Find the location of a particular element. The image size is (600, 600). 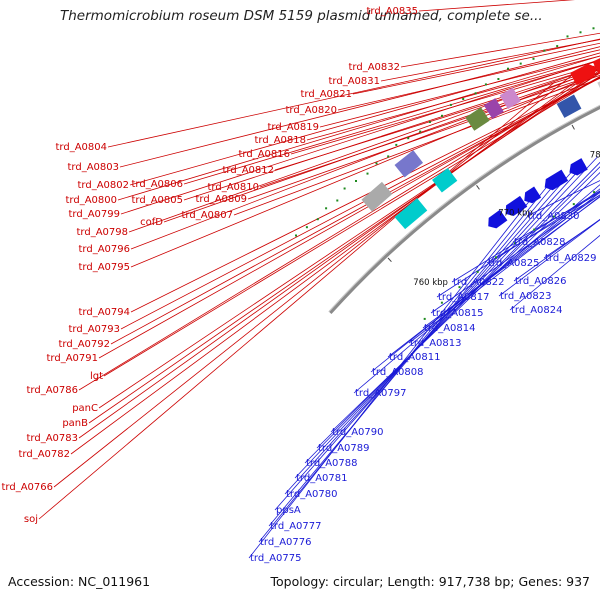

forward-gene-label: trd_A0809 is located at coordinates (222, 199).